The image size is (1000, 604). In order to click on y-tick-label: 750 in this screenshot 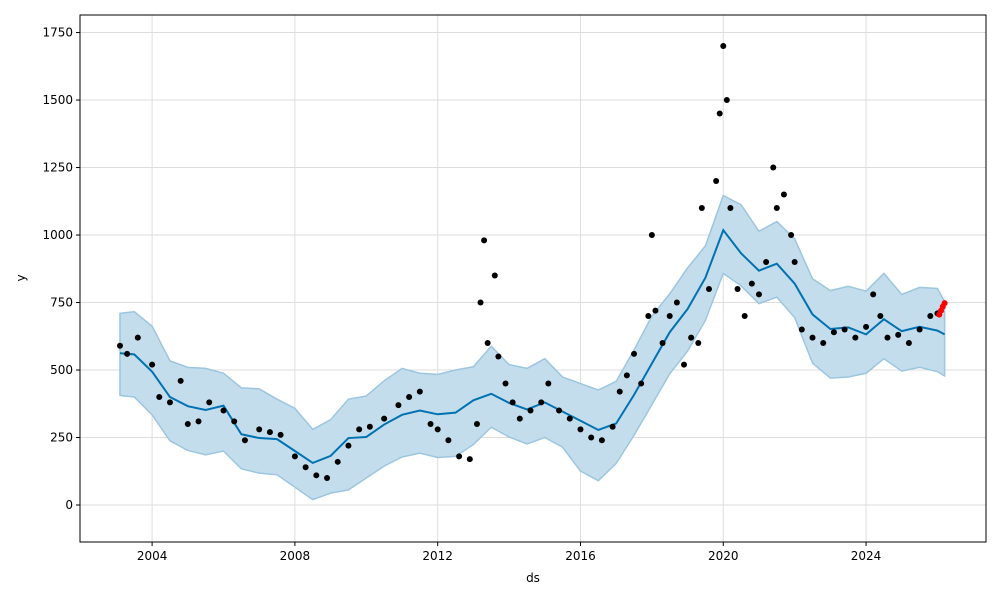, I will do `click(61, 303)`.